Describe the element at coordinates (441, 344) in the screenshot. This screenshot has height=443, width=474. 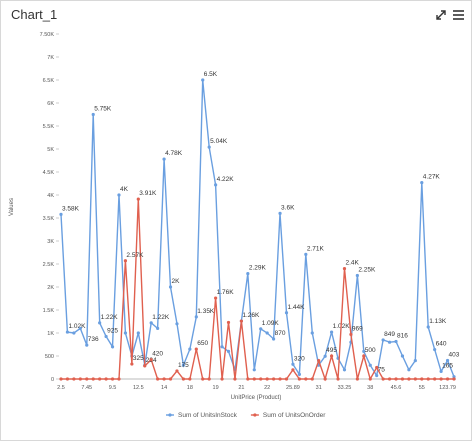
I see `data-label: 640` at that location.